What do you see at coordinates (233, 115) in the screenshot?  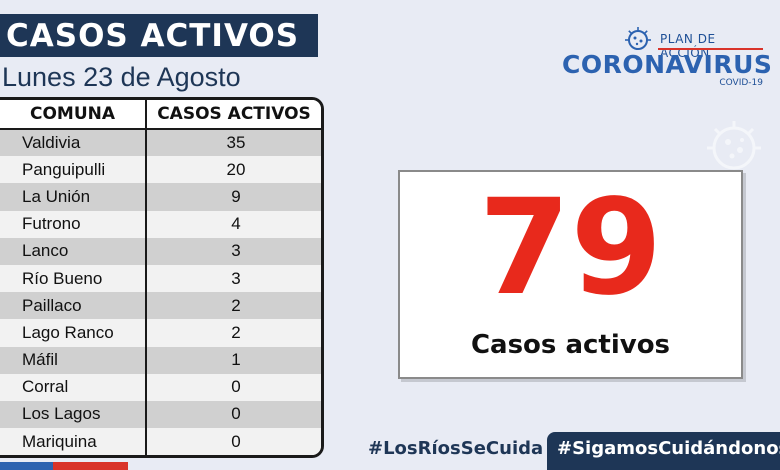 I see `column-header-casos: CASOS ACTIVOS` at bounding box center [233, 115].